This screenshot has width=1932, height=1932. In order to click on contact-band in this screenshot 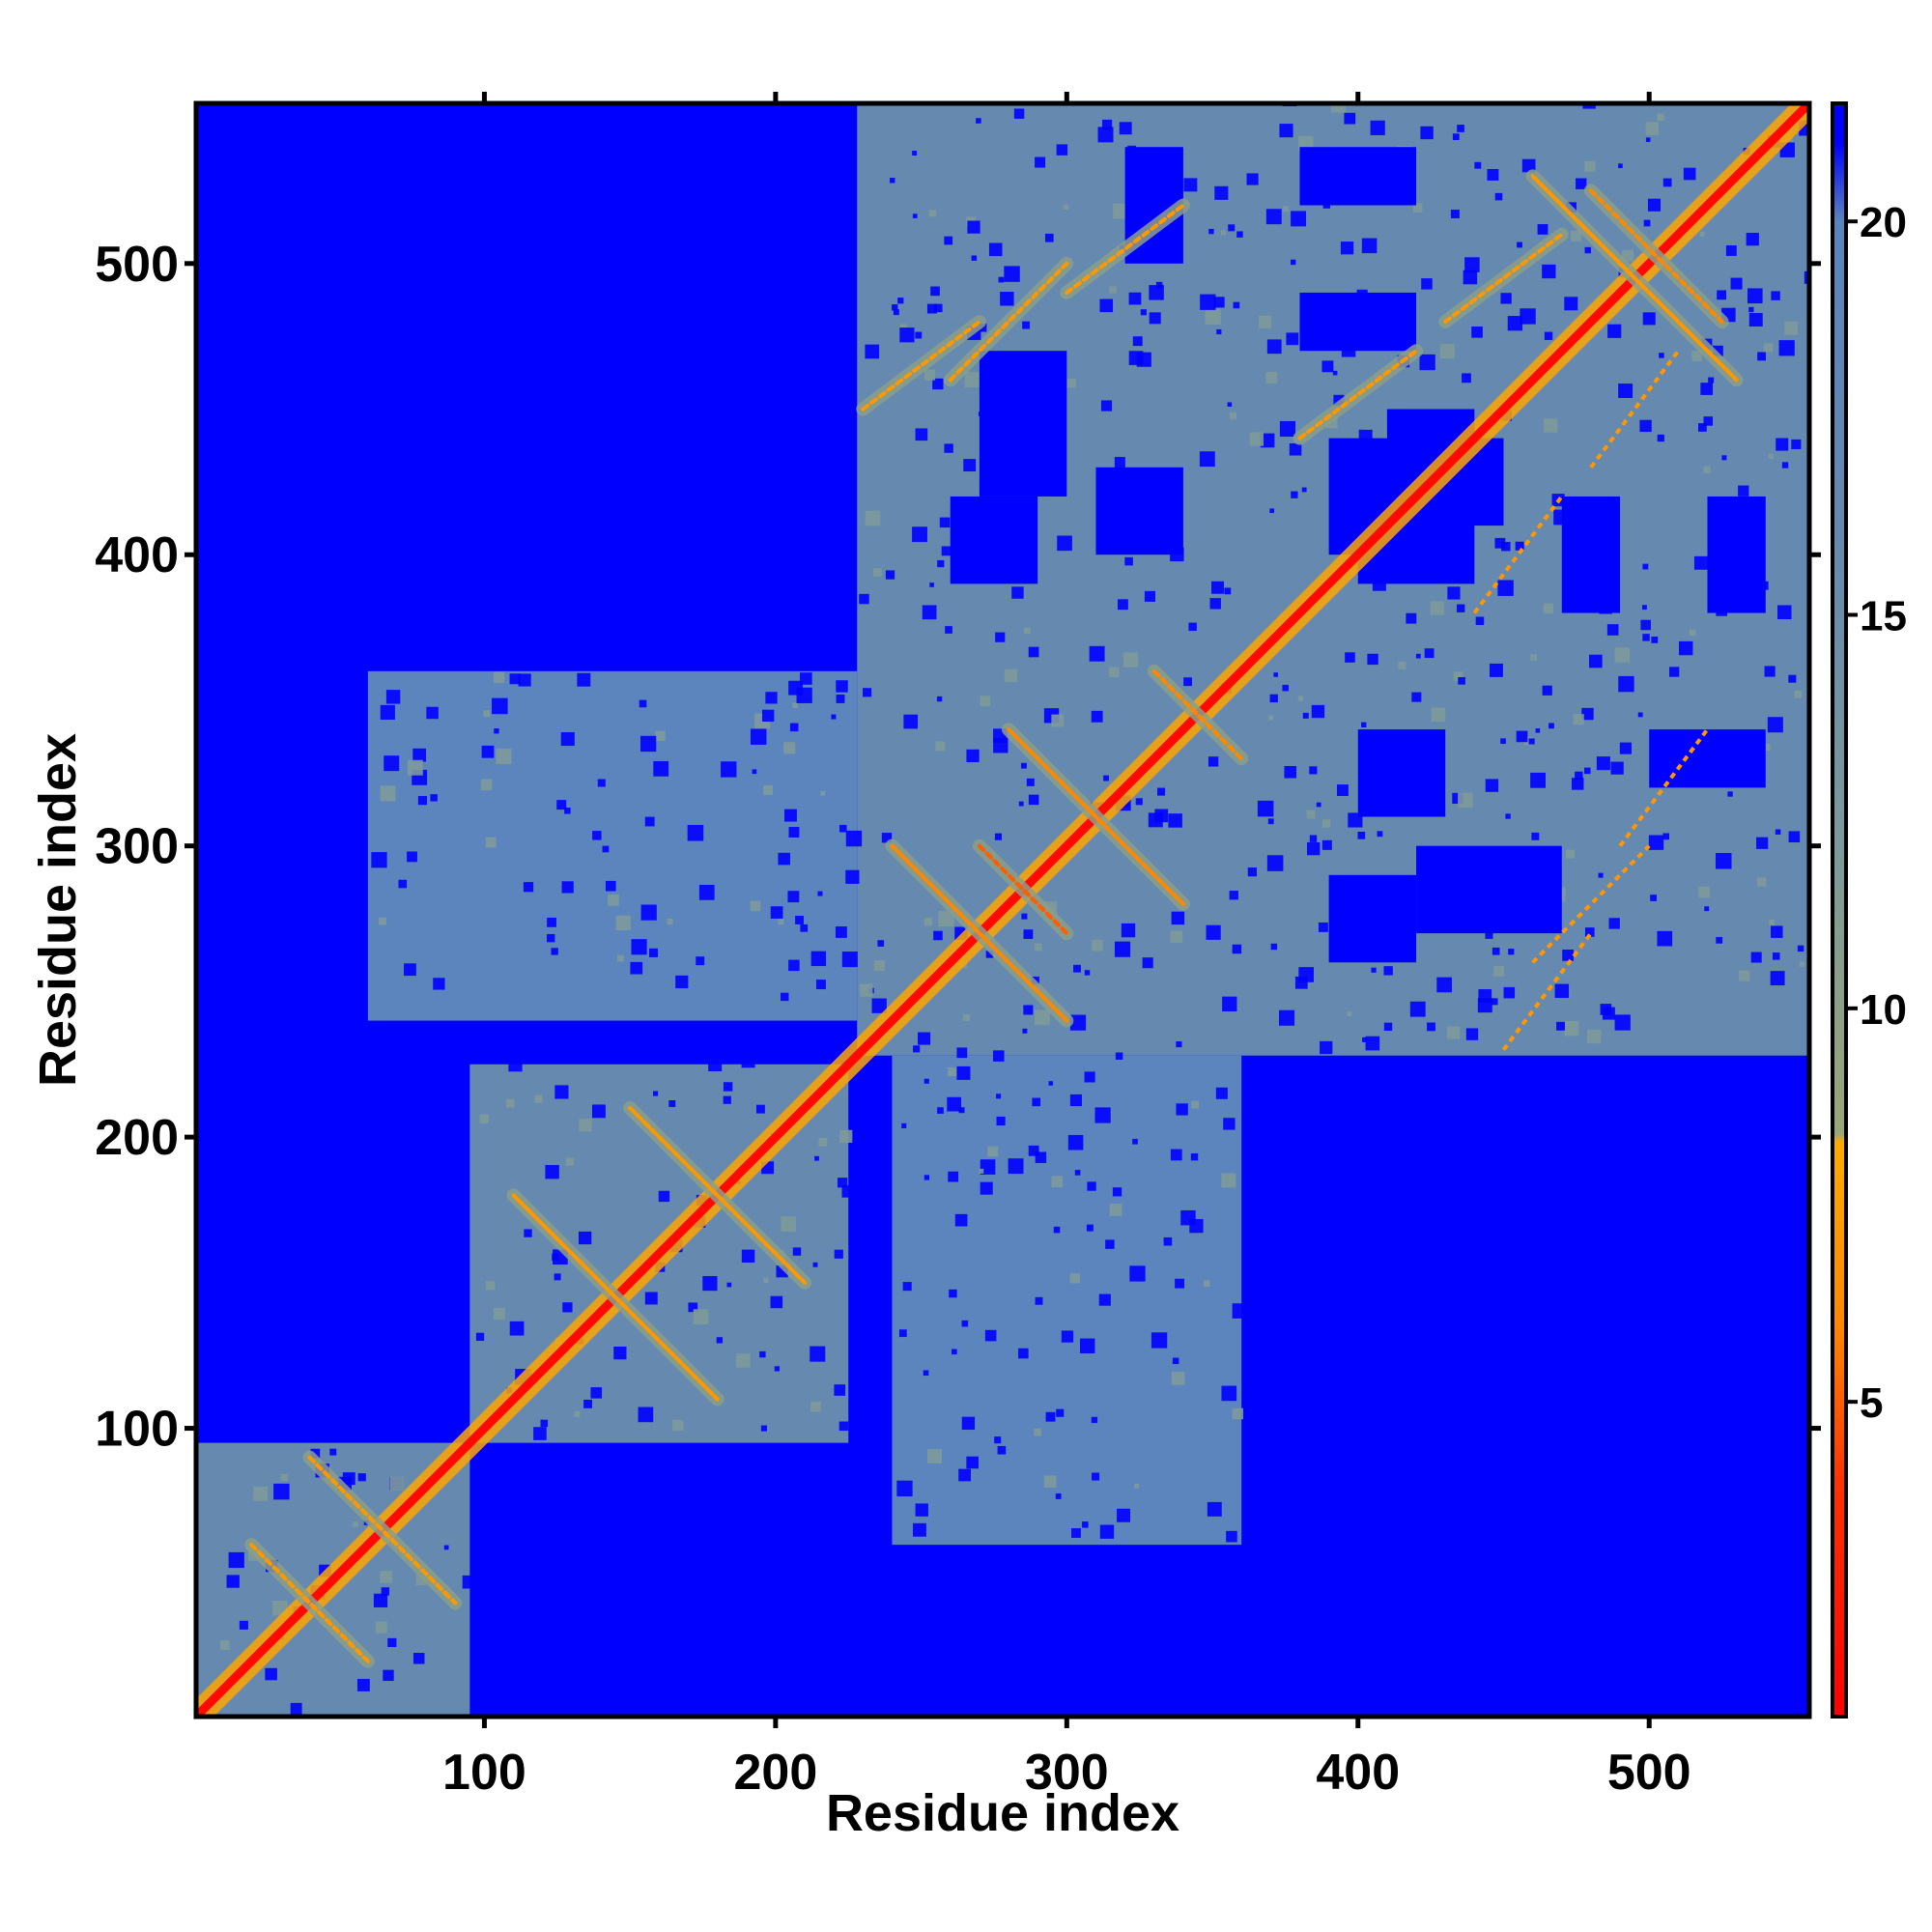, I will do `click(1503, 278)`.